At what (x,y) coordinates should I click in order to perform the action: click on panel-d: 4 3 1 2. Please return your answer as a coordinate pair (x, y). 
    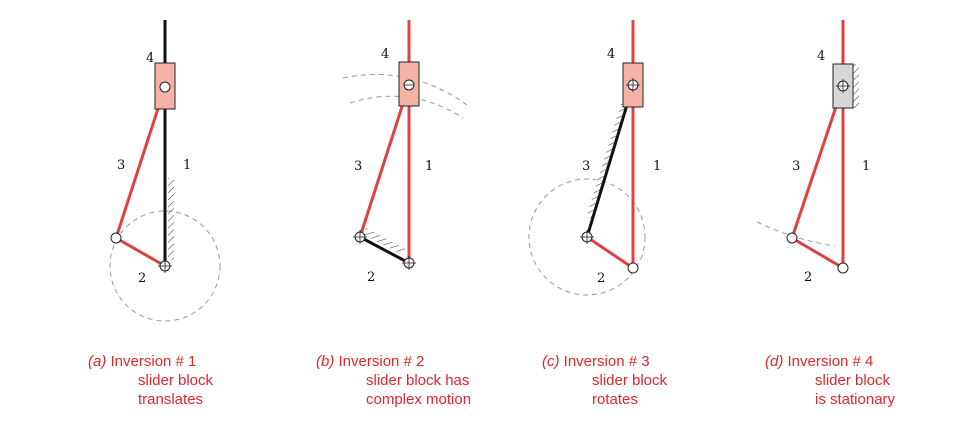
    Looking at the image, I should click on (813, 152).